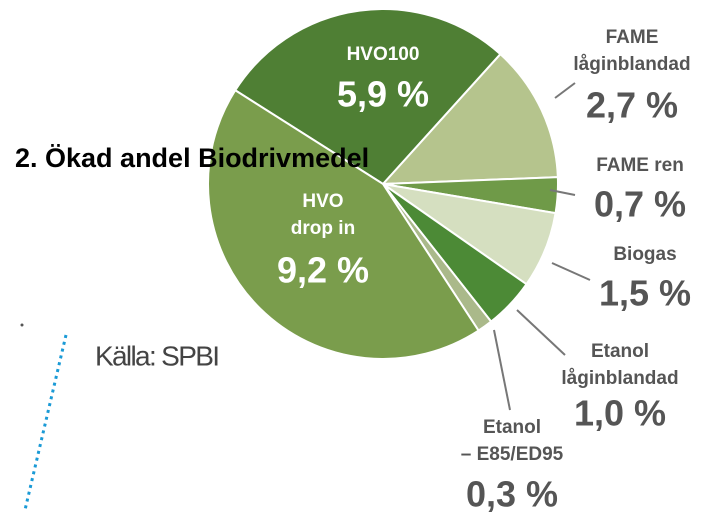 Image resolution: width=714 pixels, height=514 pixels. What do you see at coordinates (322, 201) in the screenshot?
I see `slice-label: HVO` at bounding box center [322, 201].